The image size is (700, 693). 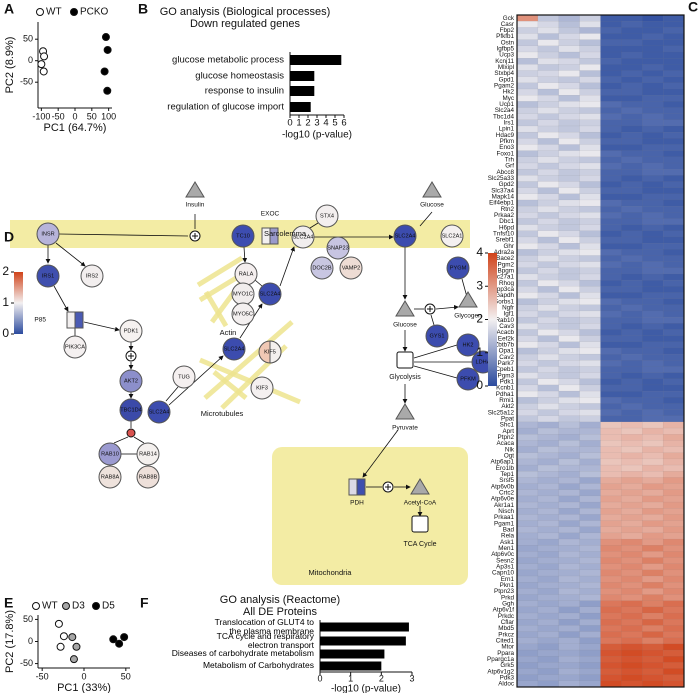 I want to click on x-tick-label: 0, so click(x=83, y=676).